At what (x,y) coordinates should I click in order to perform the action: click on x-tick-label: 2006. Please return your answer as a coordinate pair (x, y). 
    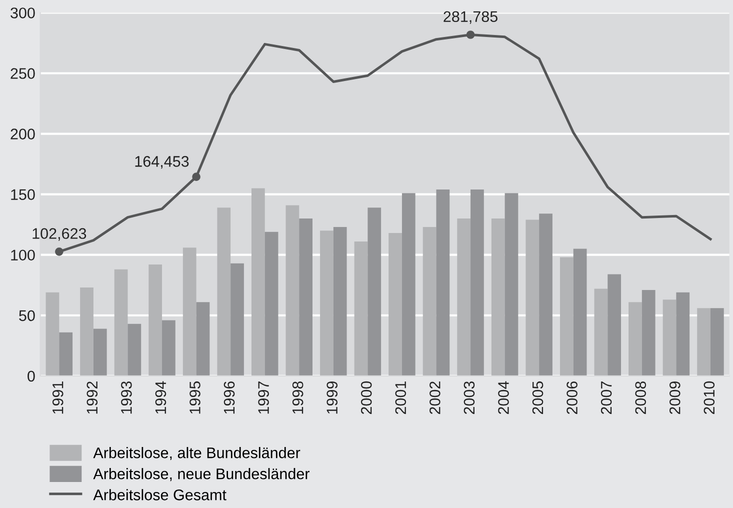
    Looking at the image, I should click on (572, 397).